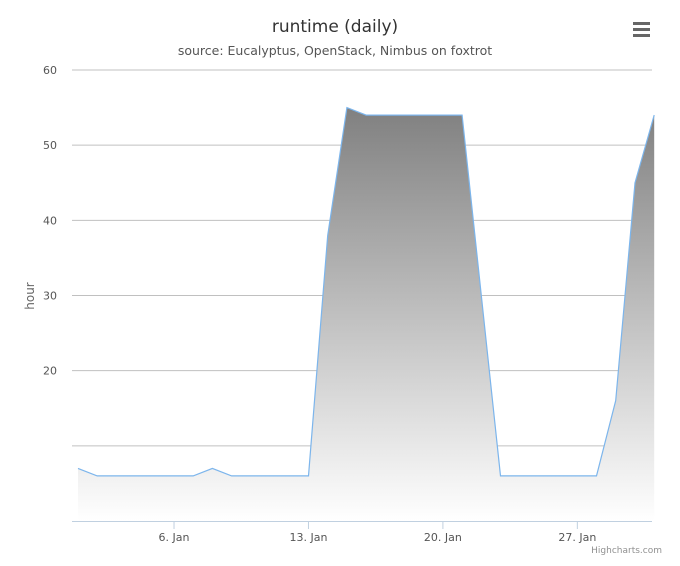 This screenshot has height=566, width=680. What do you see at coordinates (577, 537) in the screenshot?
I see `x-tick-label: 27. Jan` at bounding box center [577, 537].